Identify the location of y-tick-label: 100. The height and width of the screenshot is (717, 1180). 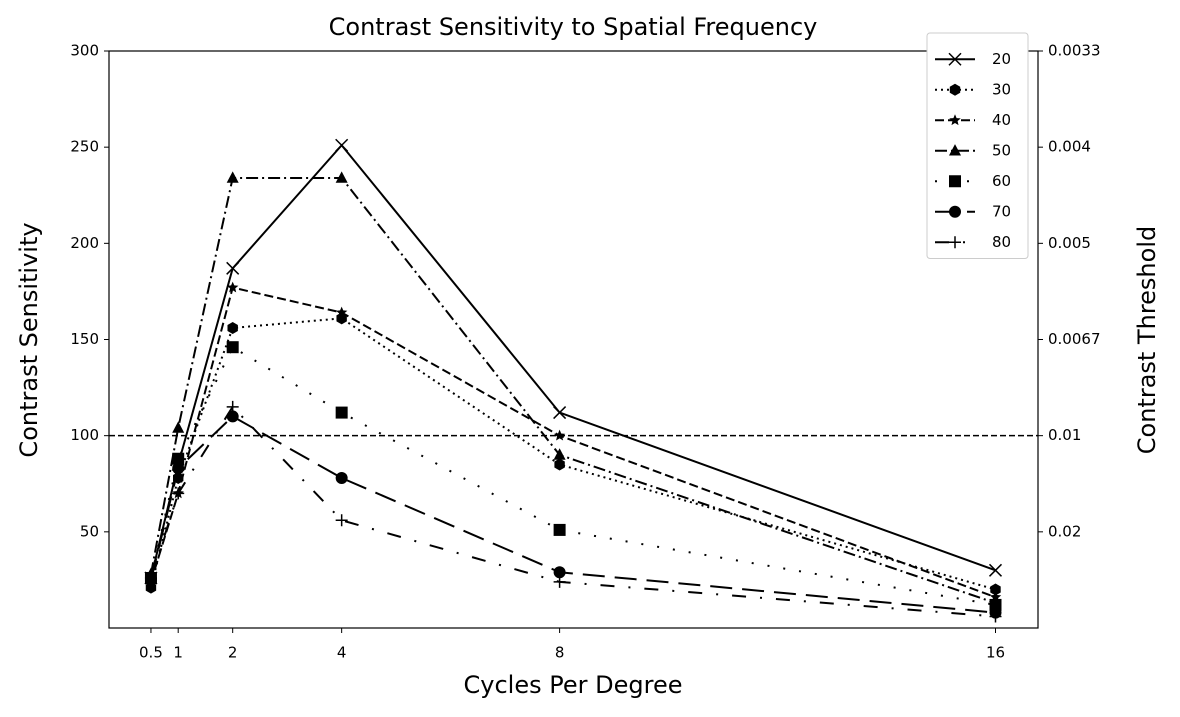
(84, 435).